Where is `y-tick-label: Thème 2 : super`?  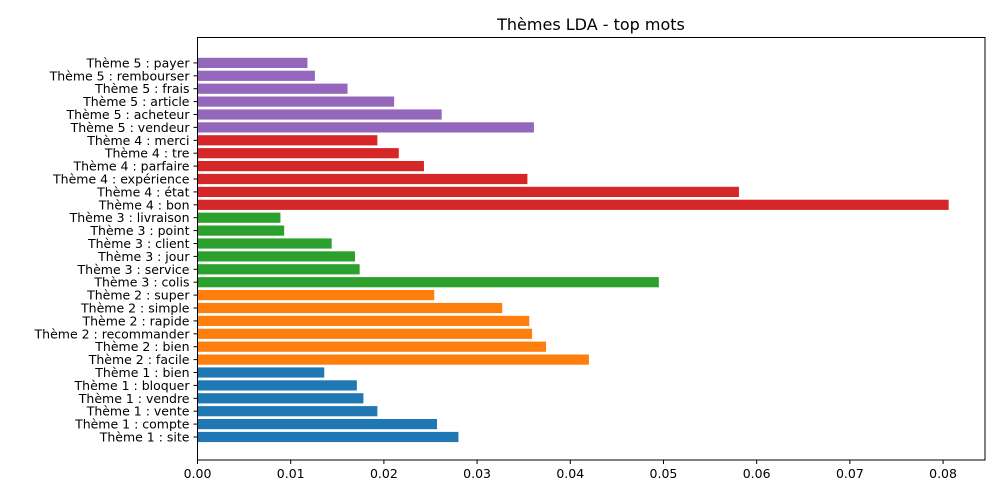 y-tick-label: Thème 2 : super is located at coordinates (138, 295).